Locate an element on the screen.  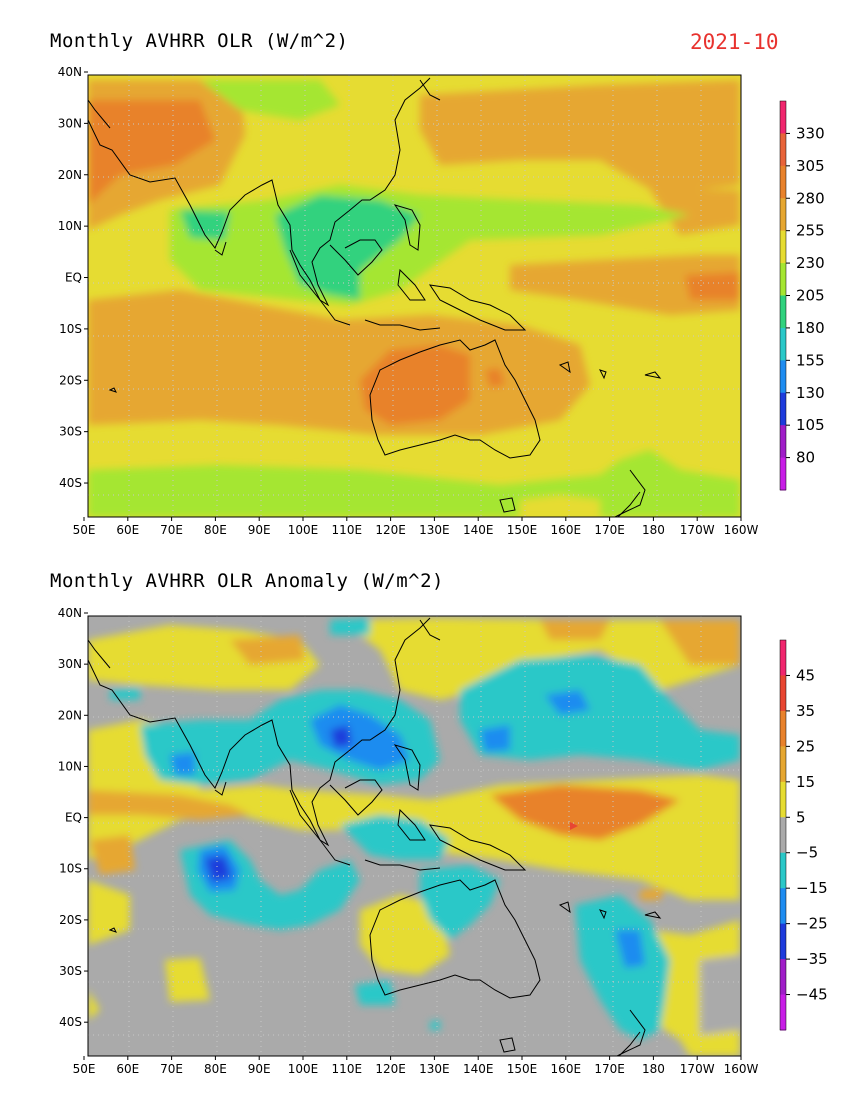
panel2-title: Monthly AVHRR OLR Anomaly (W/m^2) is located at coordinates (247, 581).